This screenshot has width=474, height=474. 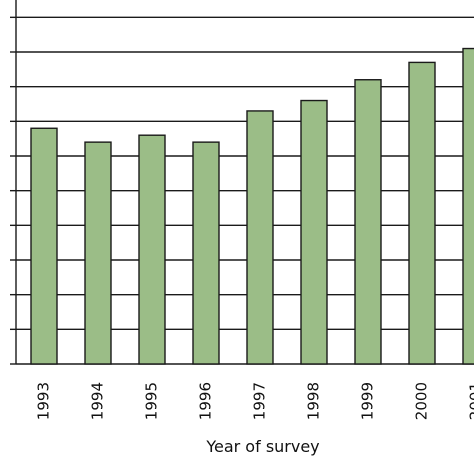 I want to click on x-tick-label: 1996, so click(x=206, y=401).